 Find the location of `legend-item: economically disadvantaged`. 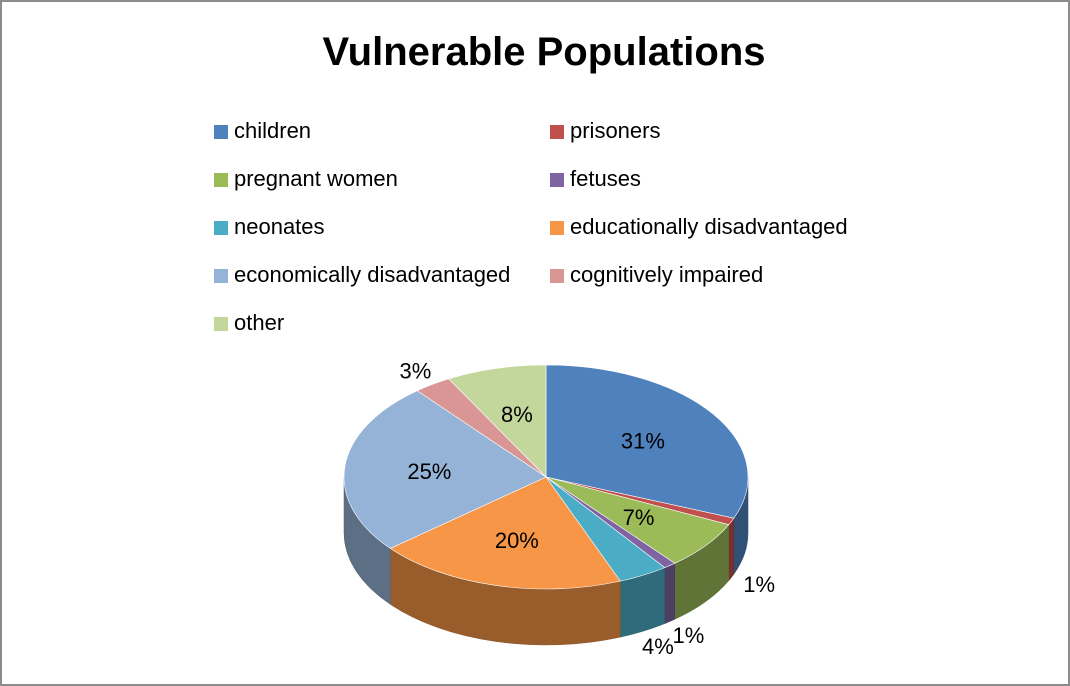

legend-item: economically disadvantaged is located at coordinates (362, 275).